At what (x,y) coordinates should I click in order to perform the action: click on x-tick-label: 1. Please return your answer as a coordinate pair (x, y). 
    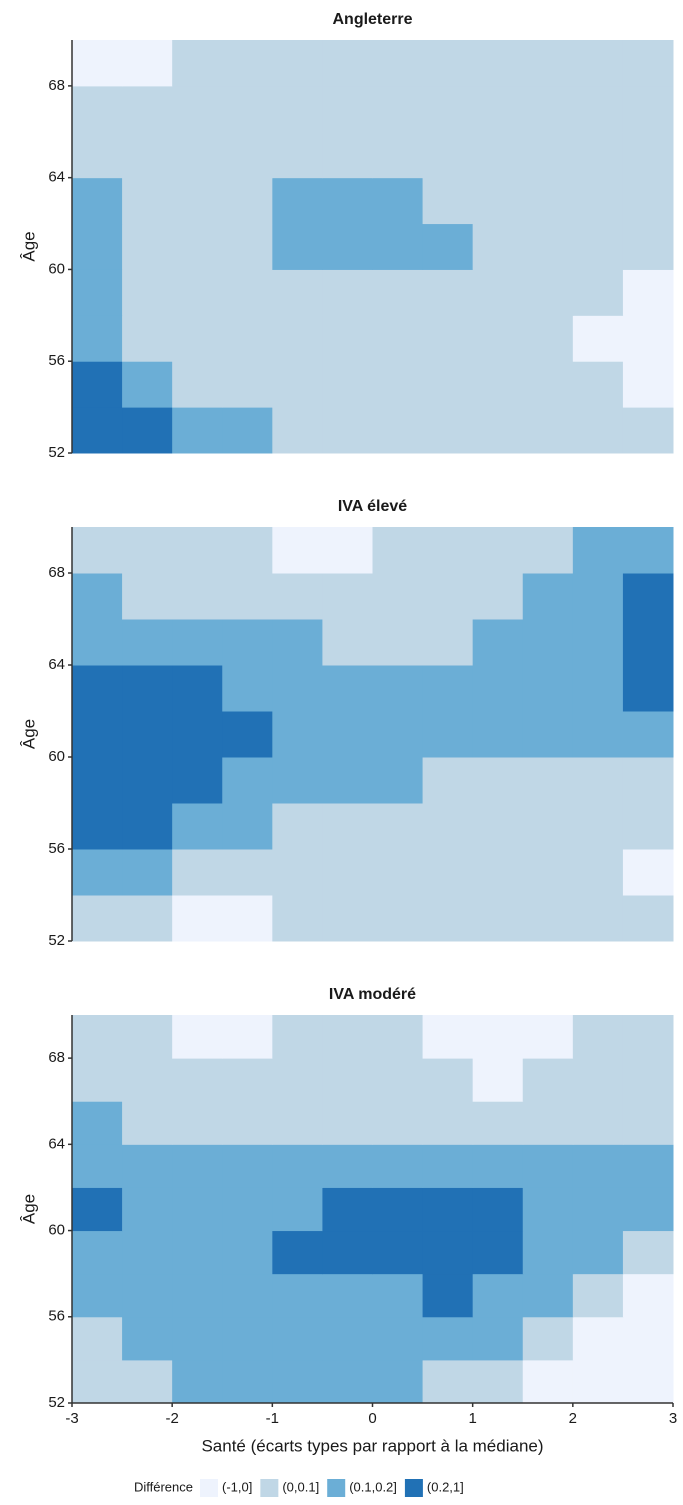
    Looking at the image, I should click on (472, 1418).